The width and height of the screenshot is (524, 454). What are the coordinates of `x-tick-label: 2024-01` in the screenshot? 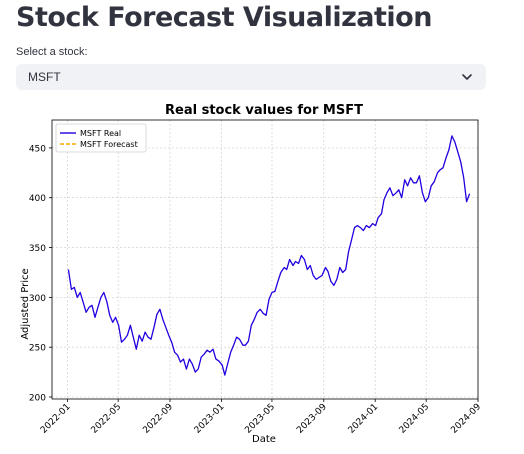 It's located at (364, 419).